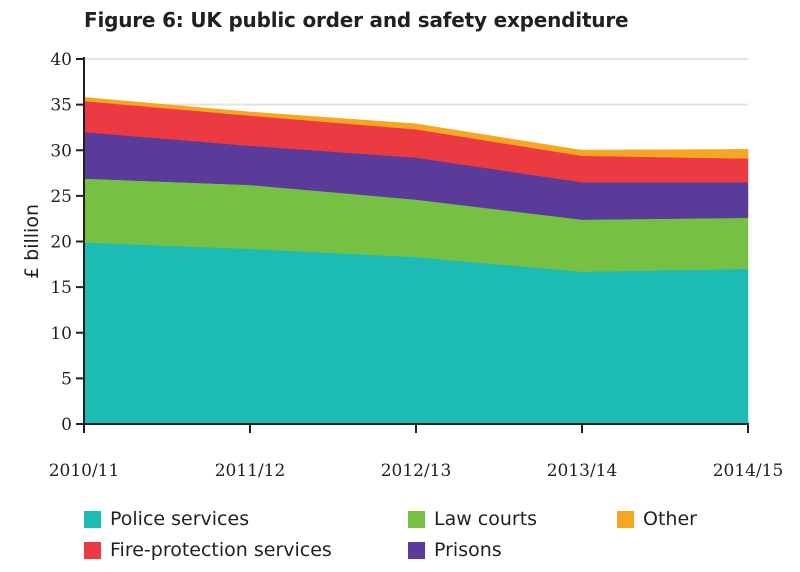  I want to click on x-tick-label: 2013/14, so click(582, 471).